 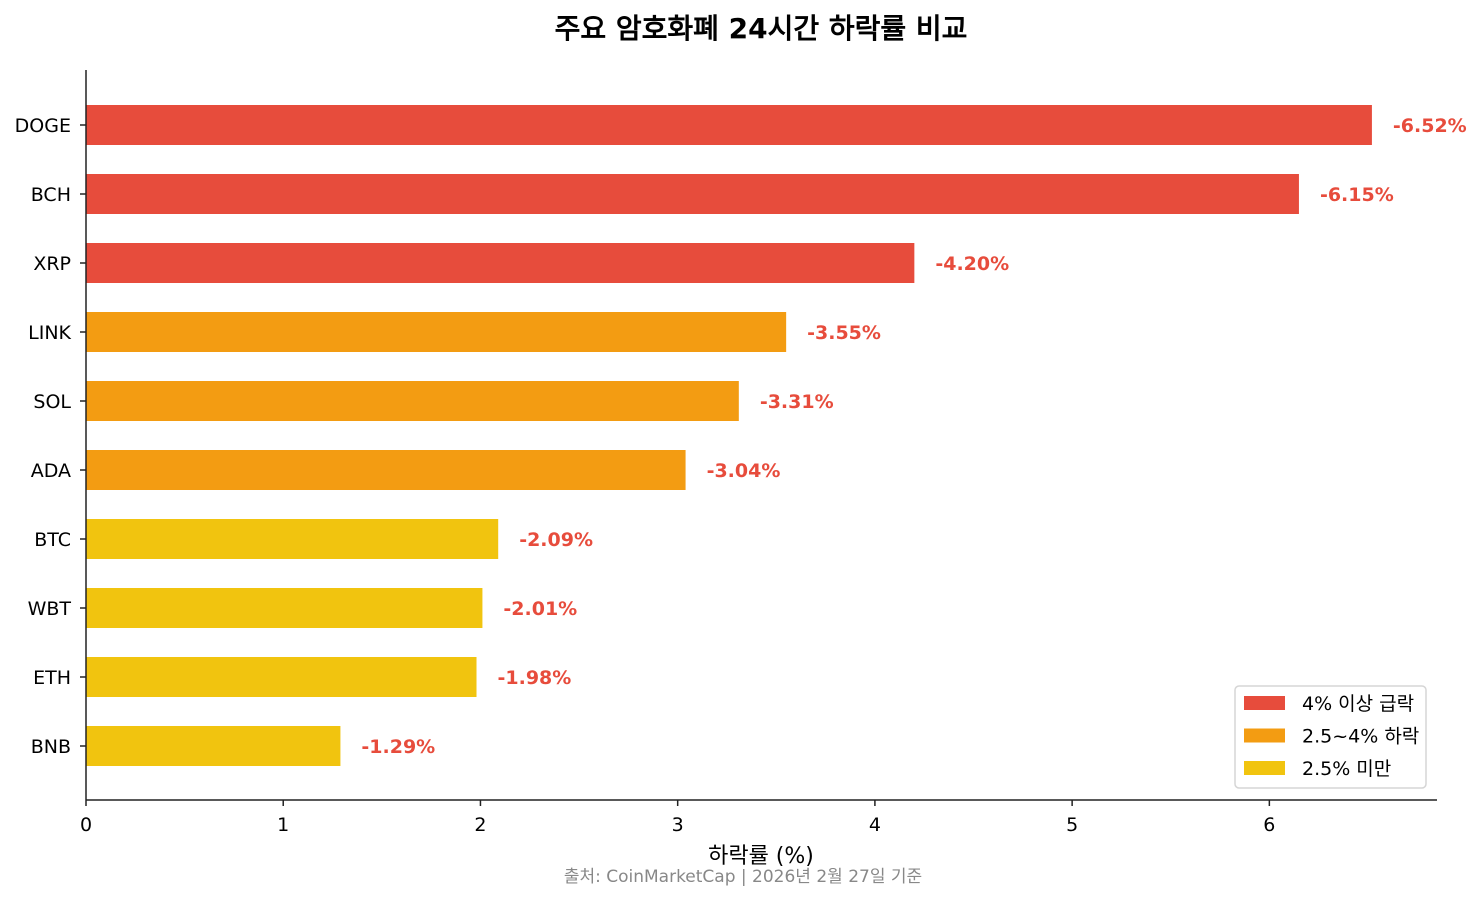 I want to click on data-label: -1.98%, so click(x=535, y=678).